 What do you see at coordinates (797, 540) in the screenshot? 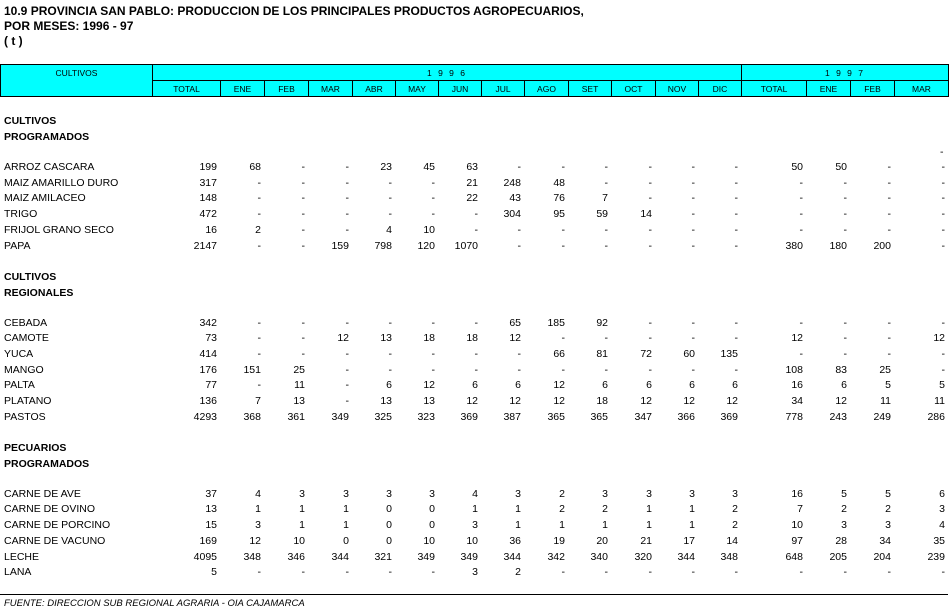
I see `cell-value: 97` at bounding box center [797, 540].